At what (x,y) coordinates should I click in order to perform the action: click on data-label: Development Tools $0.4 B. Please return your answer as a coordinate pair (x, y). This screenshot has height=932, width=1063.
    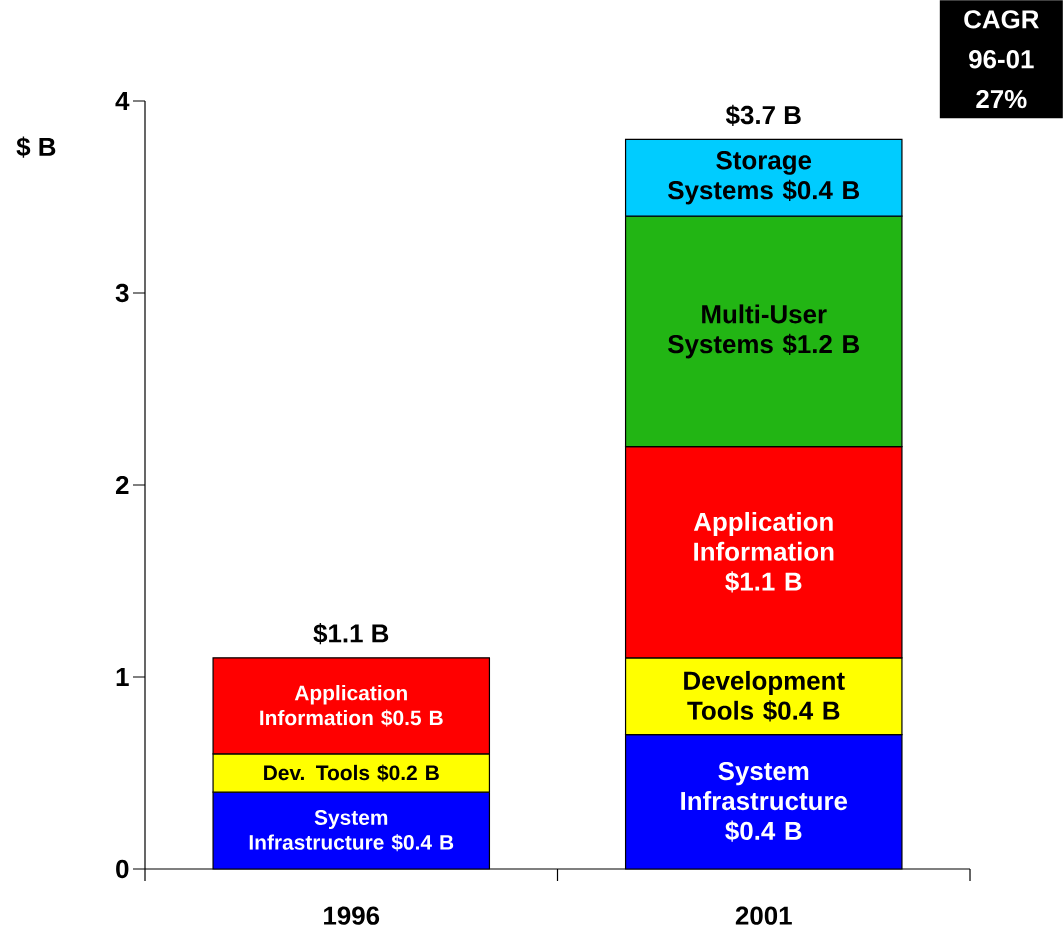
    Looking at the image, I should click on (764, 696).